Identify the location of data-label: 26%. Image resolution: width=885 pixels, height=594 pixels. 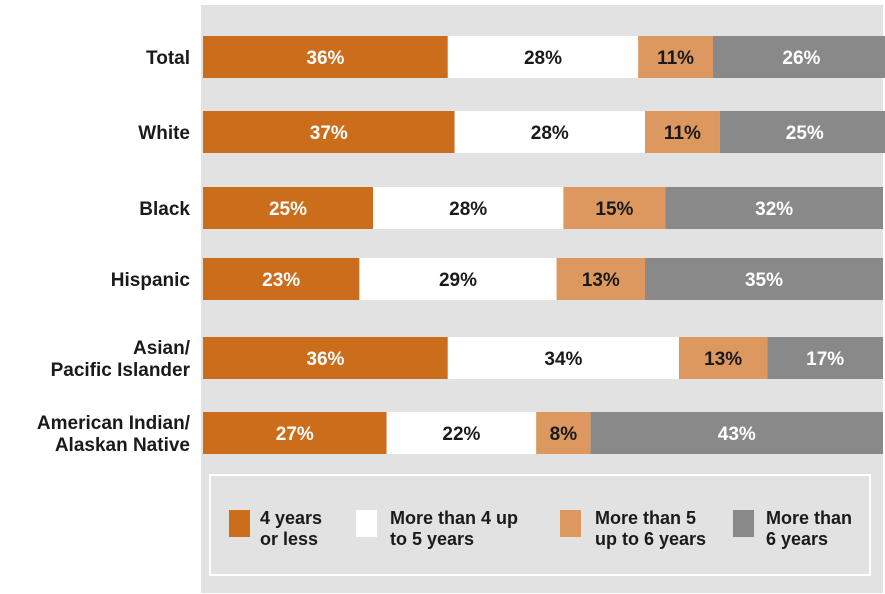
(801, 58).